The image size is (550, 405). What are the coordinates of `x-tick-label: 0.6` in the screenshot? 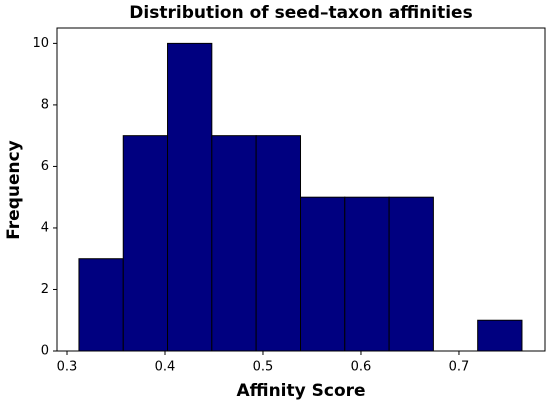 It's located at (361, 367).